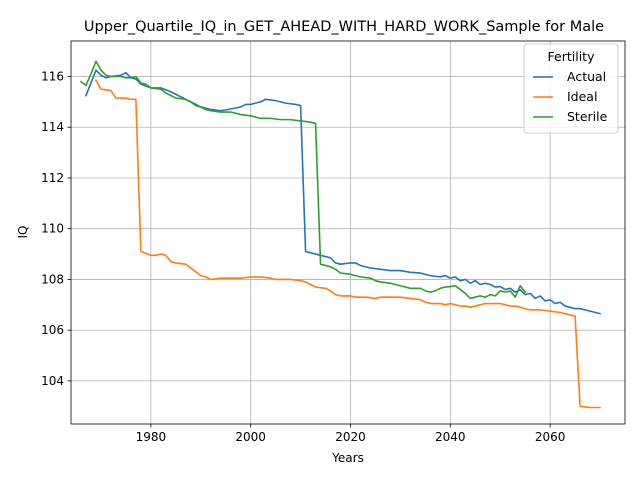 The height and width of the screenshot is (480, 640). I want to click on y-tick-label: 114, so click(52, 127).